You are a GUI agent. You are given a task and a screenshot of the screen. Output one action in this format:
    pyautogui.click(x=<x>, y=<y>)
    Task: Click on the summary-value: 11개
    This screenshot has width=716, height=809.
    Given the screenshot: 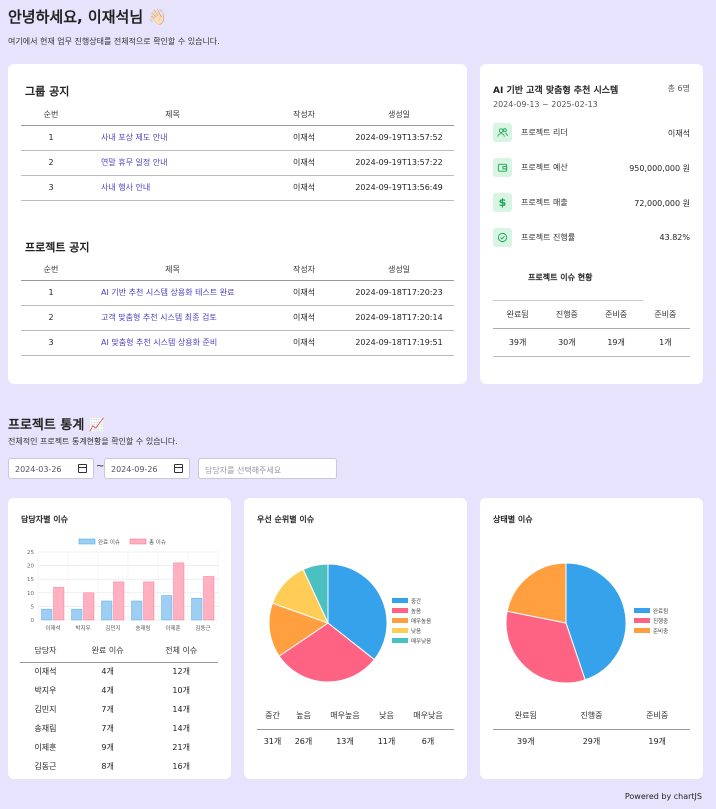 What is the action you would take?
    pyautogui.click(x=386, y=741)
    